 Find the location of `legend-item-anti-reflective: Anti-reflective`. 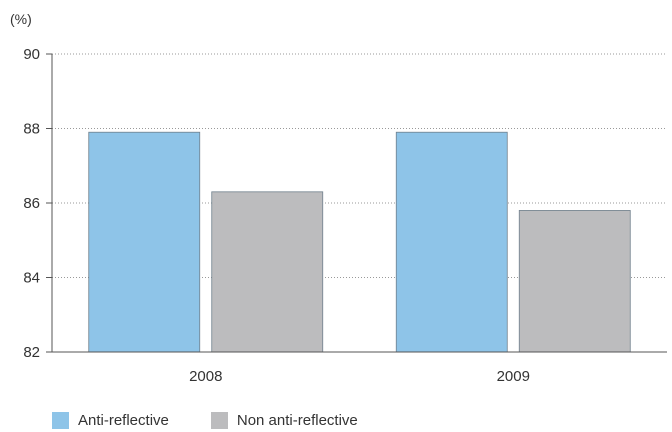

legend-item-anti-reflective: Anti-reflective is located at coordinates (110, 420).